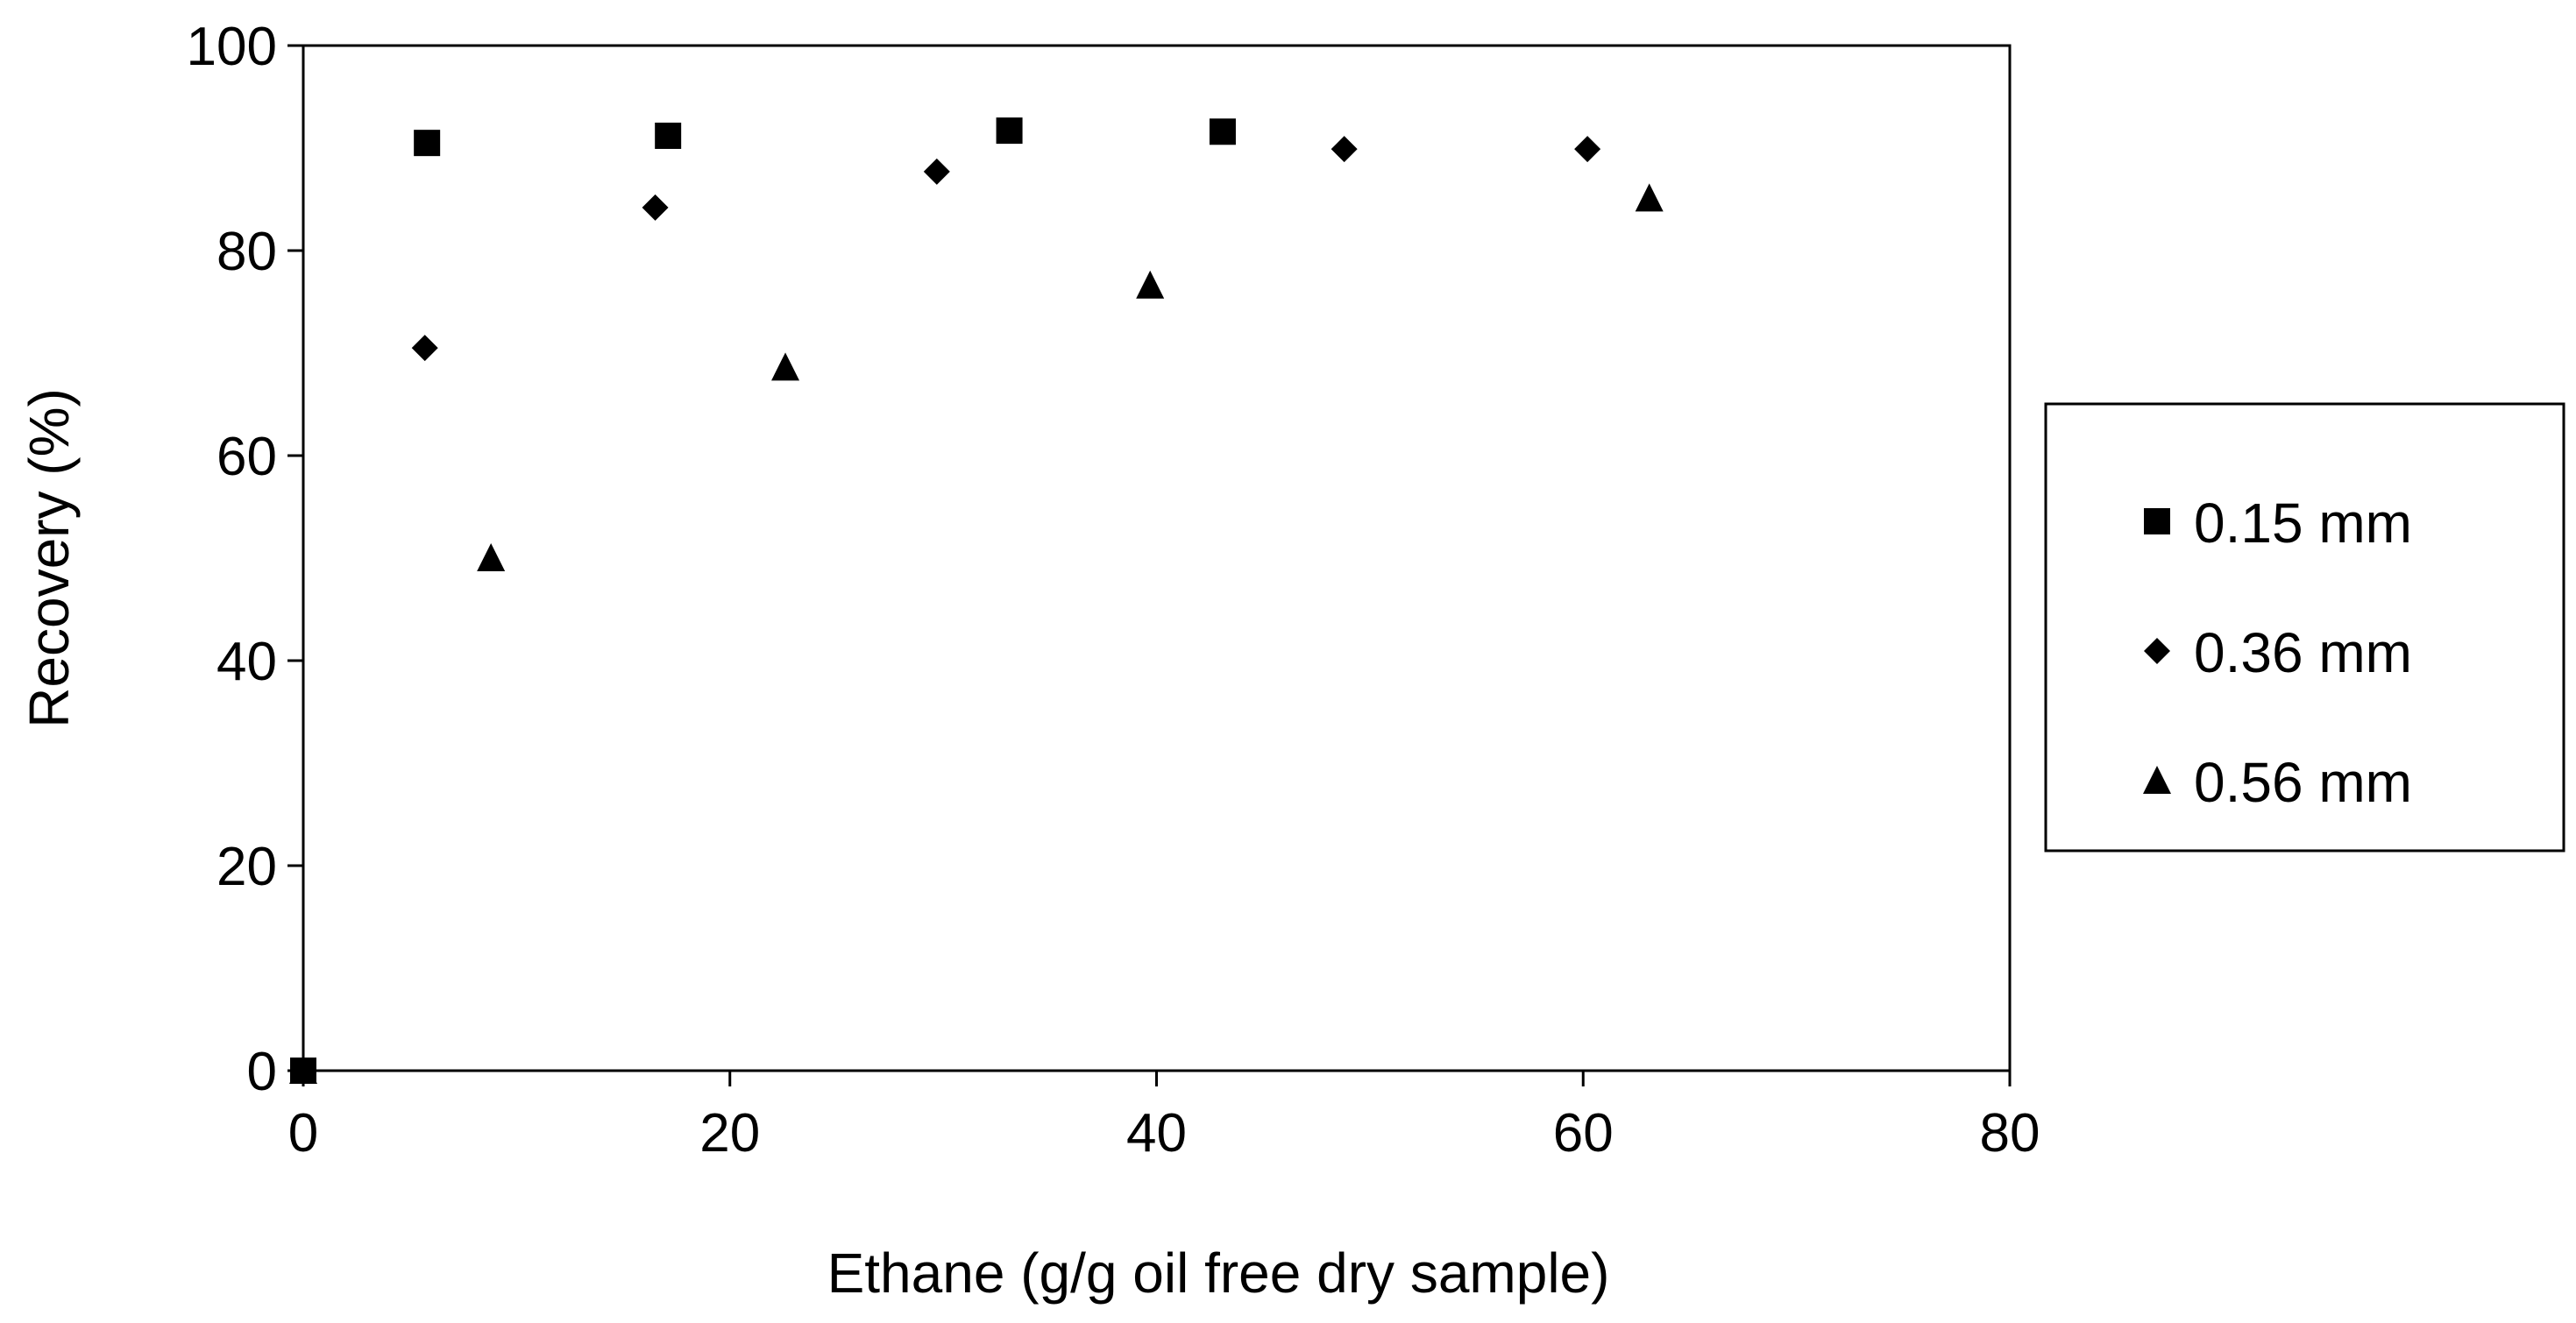 The image size is (2576, 1323). I want to click on legend-label: 0.36 mm, so click(2303, 652).